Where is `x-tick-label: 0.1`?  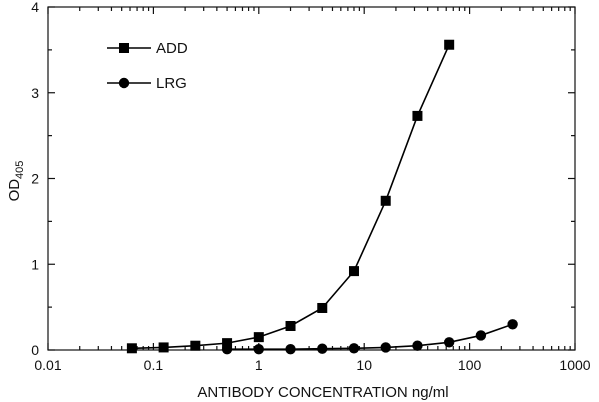 x-tick-label: 0.1 is located at coordinates (154, 365).